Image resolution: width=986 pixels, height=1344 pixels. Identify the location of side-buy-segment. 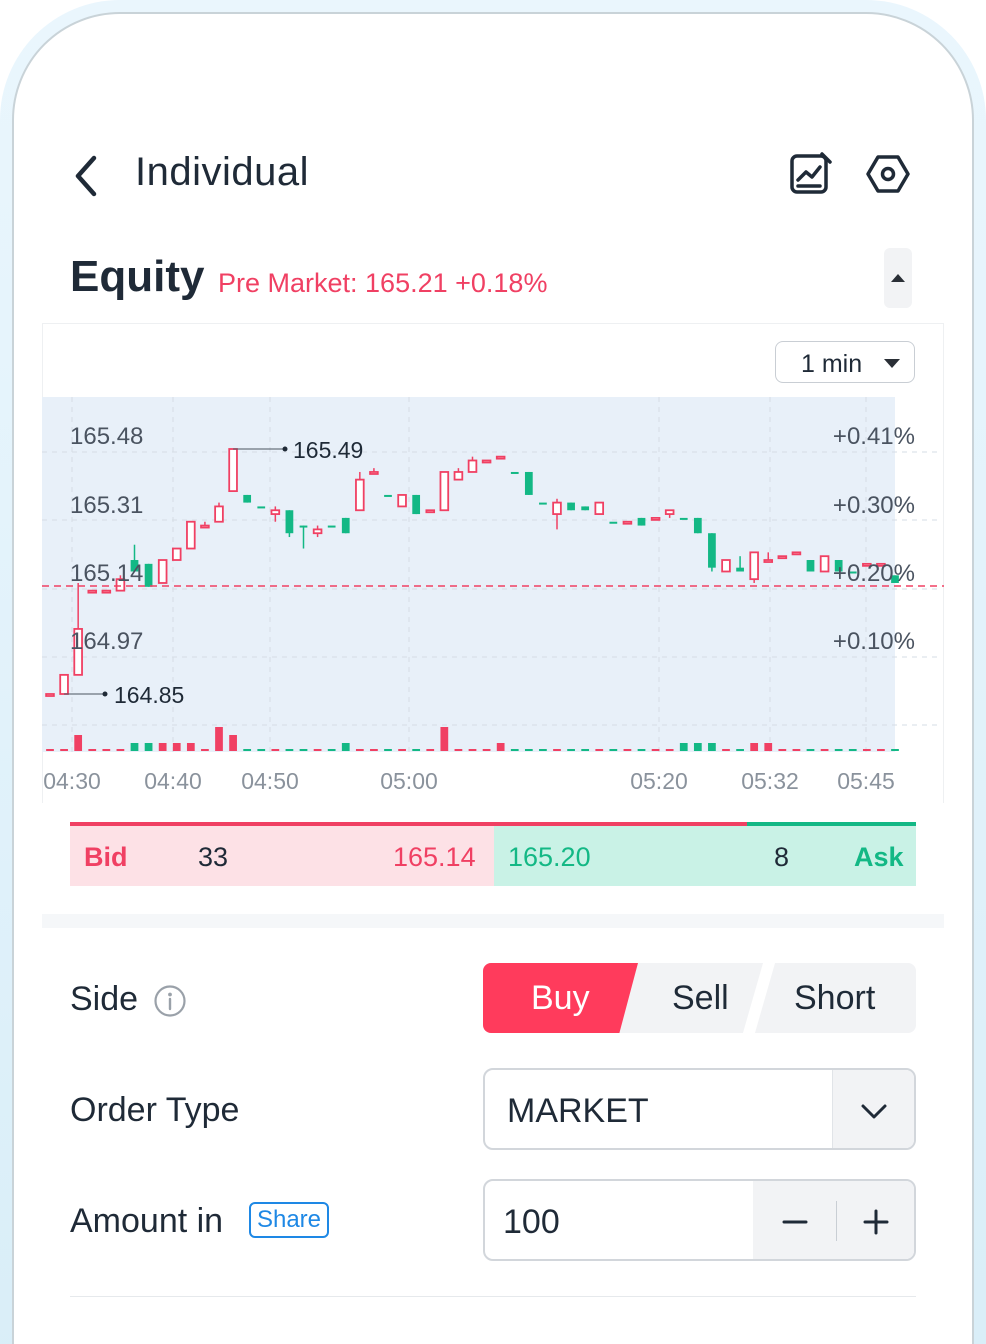
(560, 998).